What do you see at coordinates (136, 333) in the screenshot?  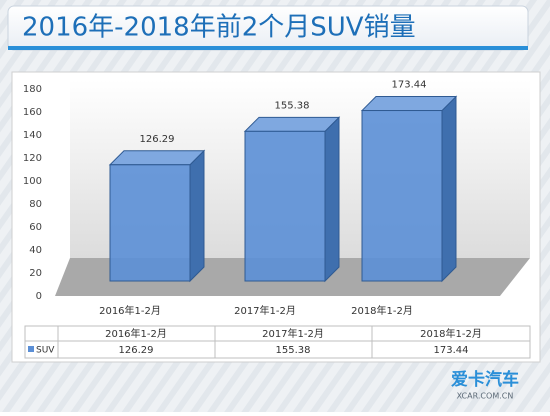 I see `table-header: 2016年1-2月` at bounding box center [136, 333].